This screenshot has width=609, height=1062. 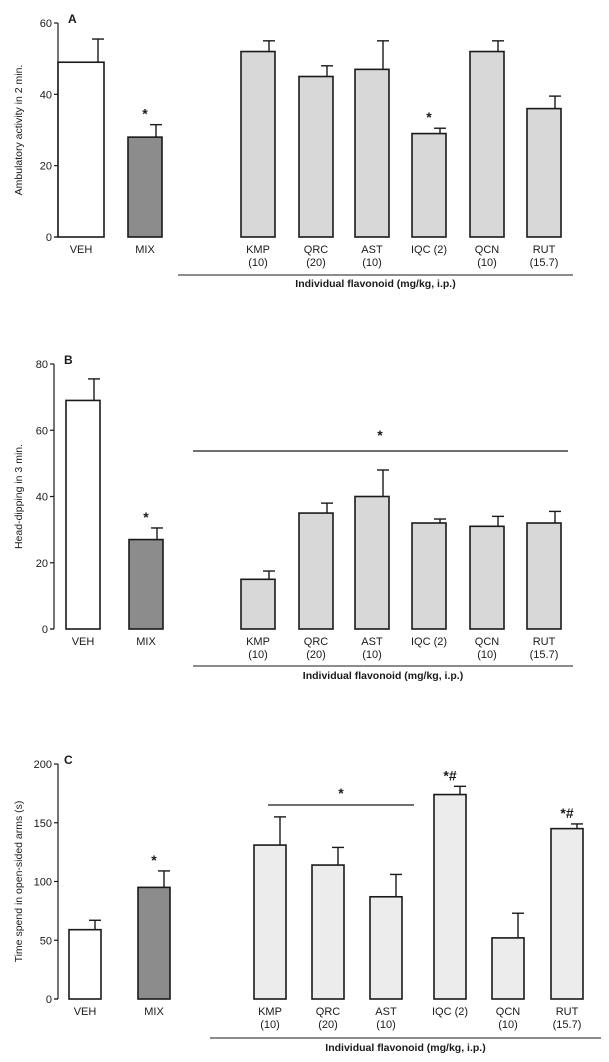 What do you see at coordinates (43, 765) in the screenshot?
I see `y-tick-label: 200` at bounding box center [43, 765].